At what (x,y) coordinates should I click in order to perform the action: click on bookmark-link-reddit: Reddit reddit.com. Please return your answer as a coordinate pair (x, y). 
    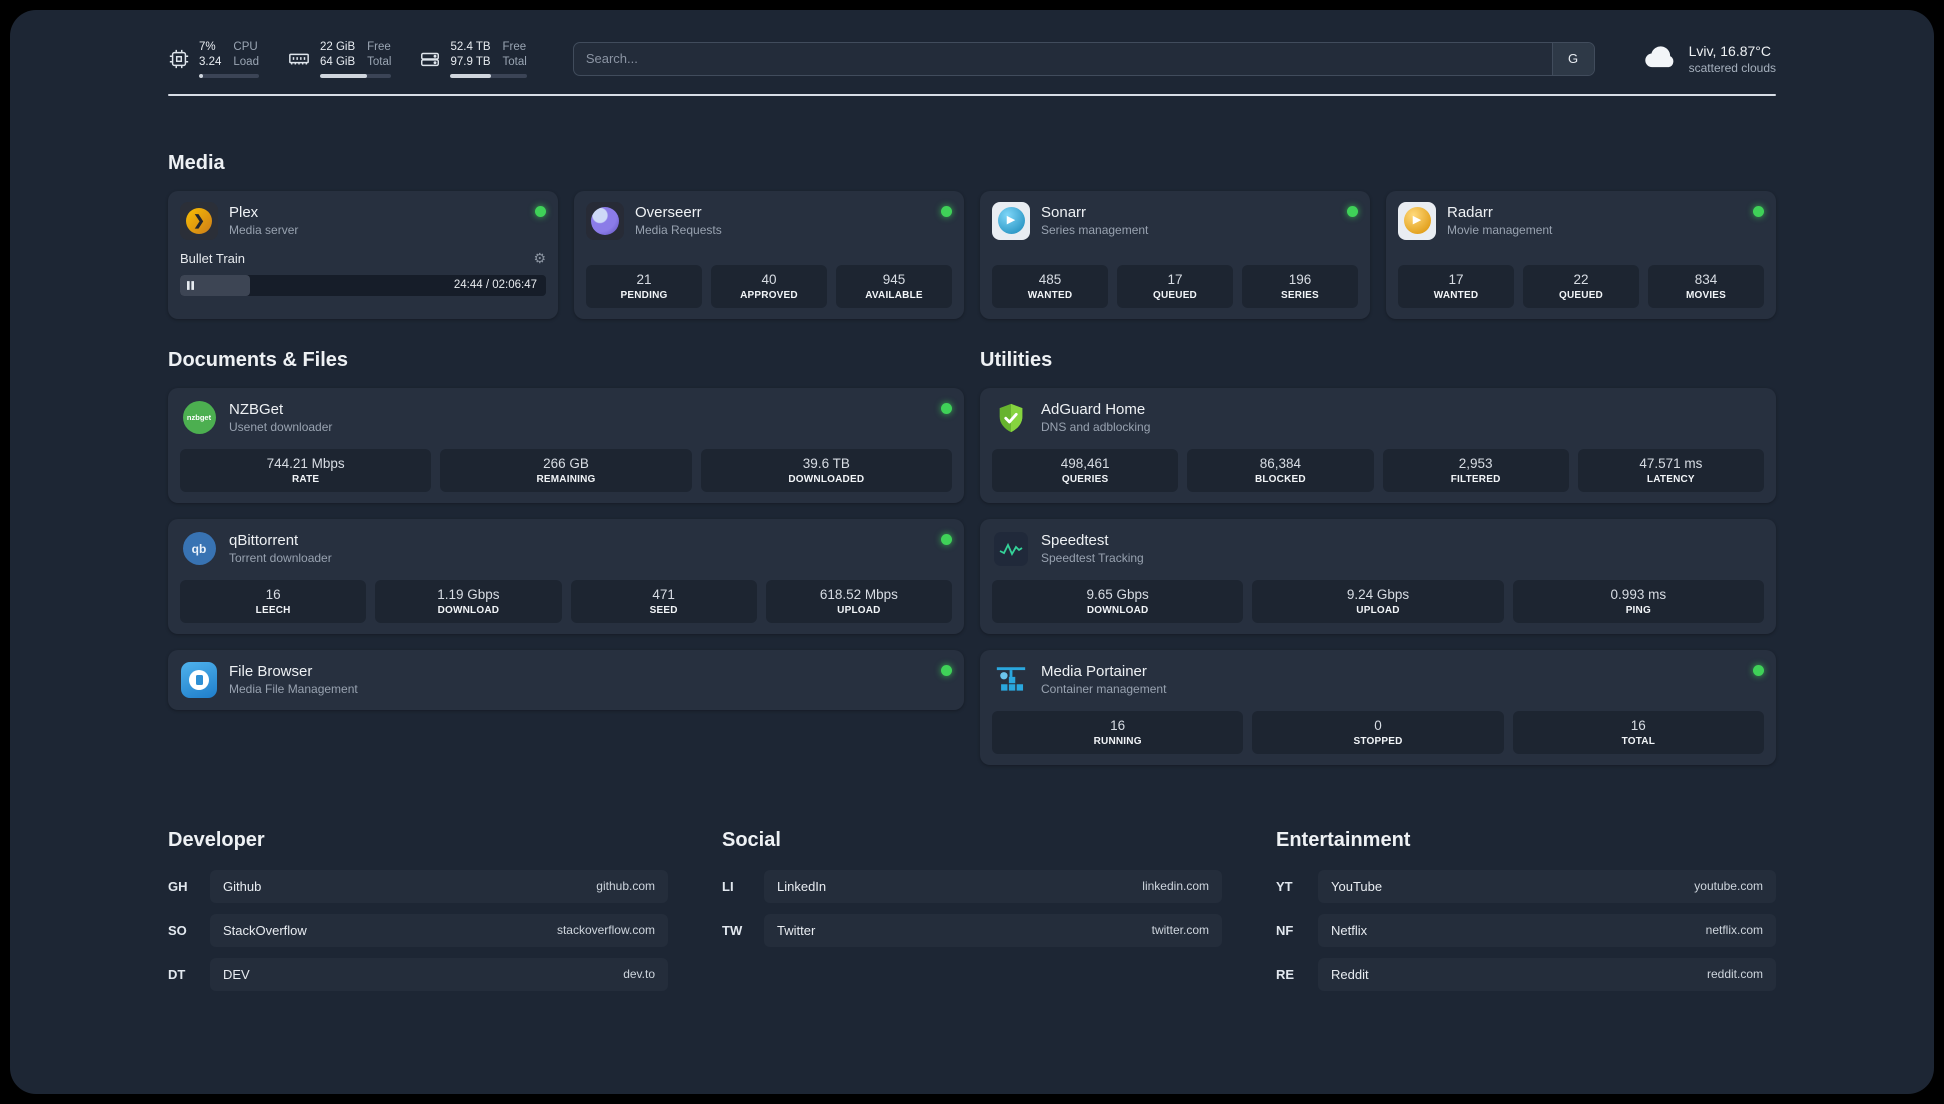
    Looking at the image, I should click on (1547, 974).